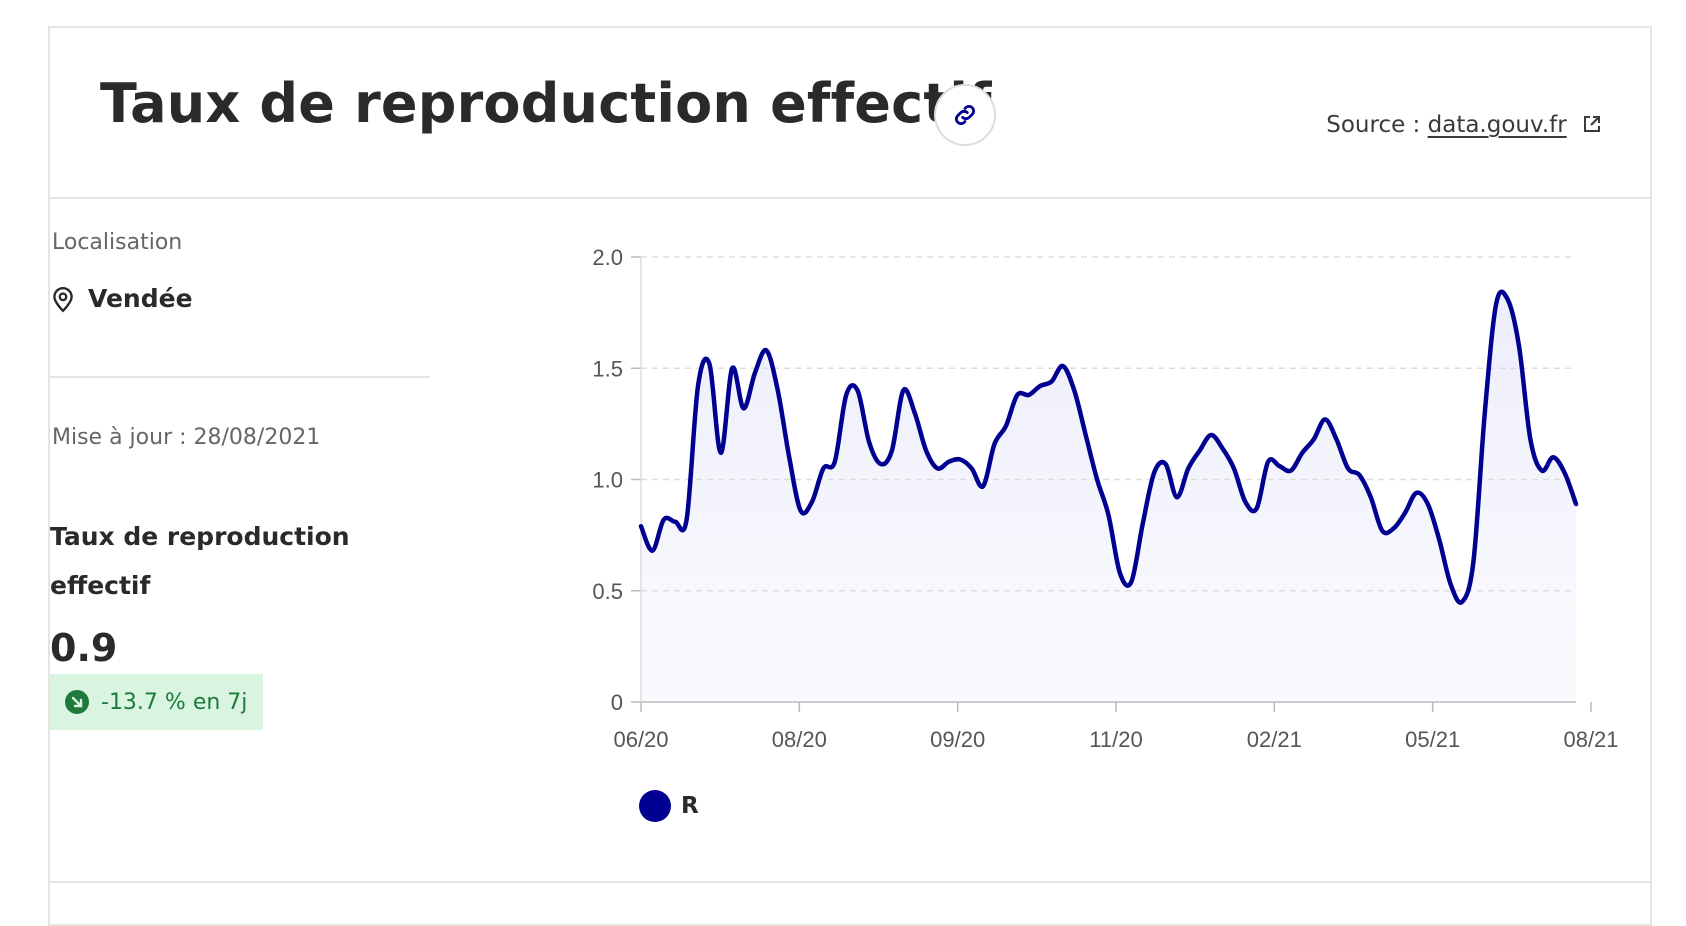 This screenshot has width=1686, height=926. I want to click on source-link: data.gouv.fr, so click(1497, 125).